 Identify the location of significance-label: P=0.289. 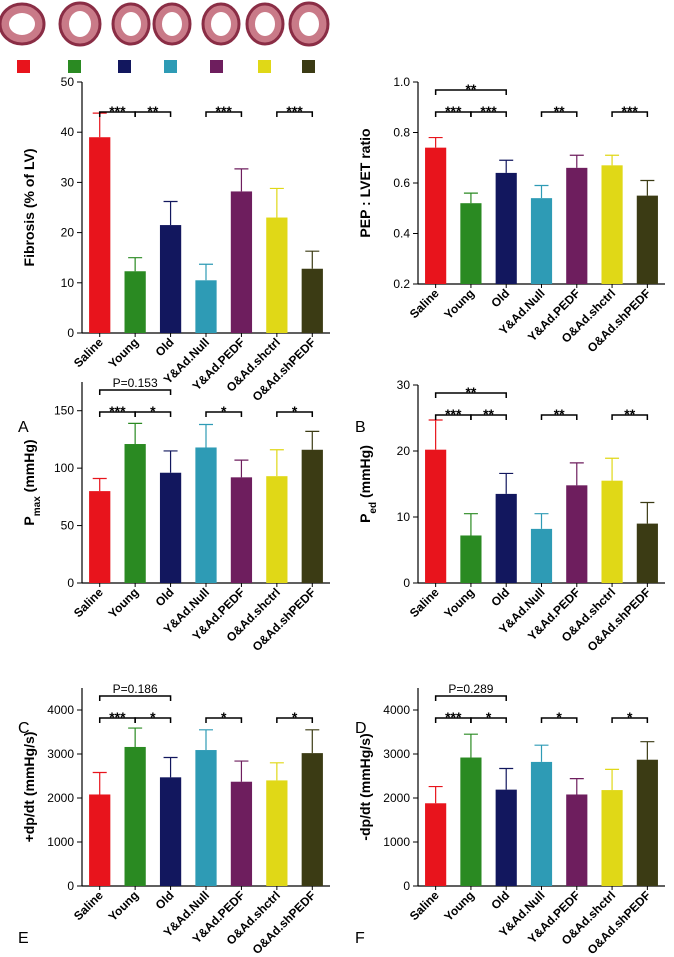
(470, 689).